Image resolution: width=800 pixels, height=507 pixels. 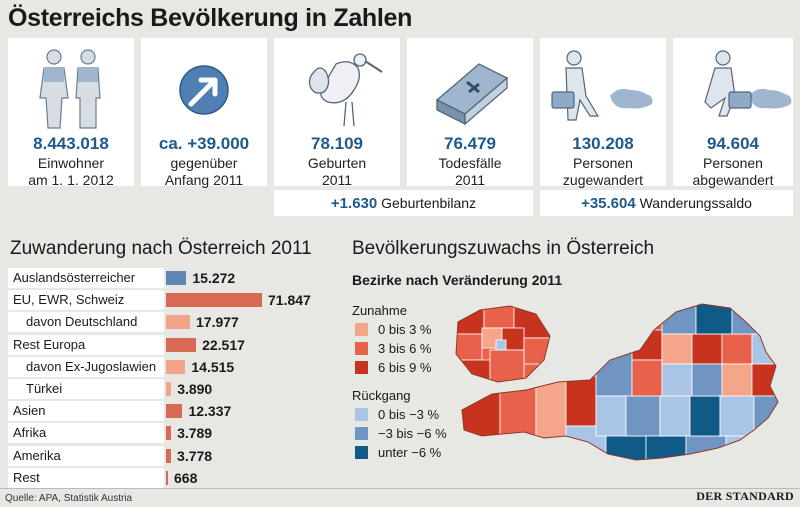 I want to click on stat-value: 78.109, so click(x=337, y=143).